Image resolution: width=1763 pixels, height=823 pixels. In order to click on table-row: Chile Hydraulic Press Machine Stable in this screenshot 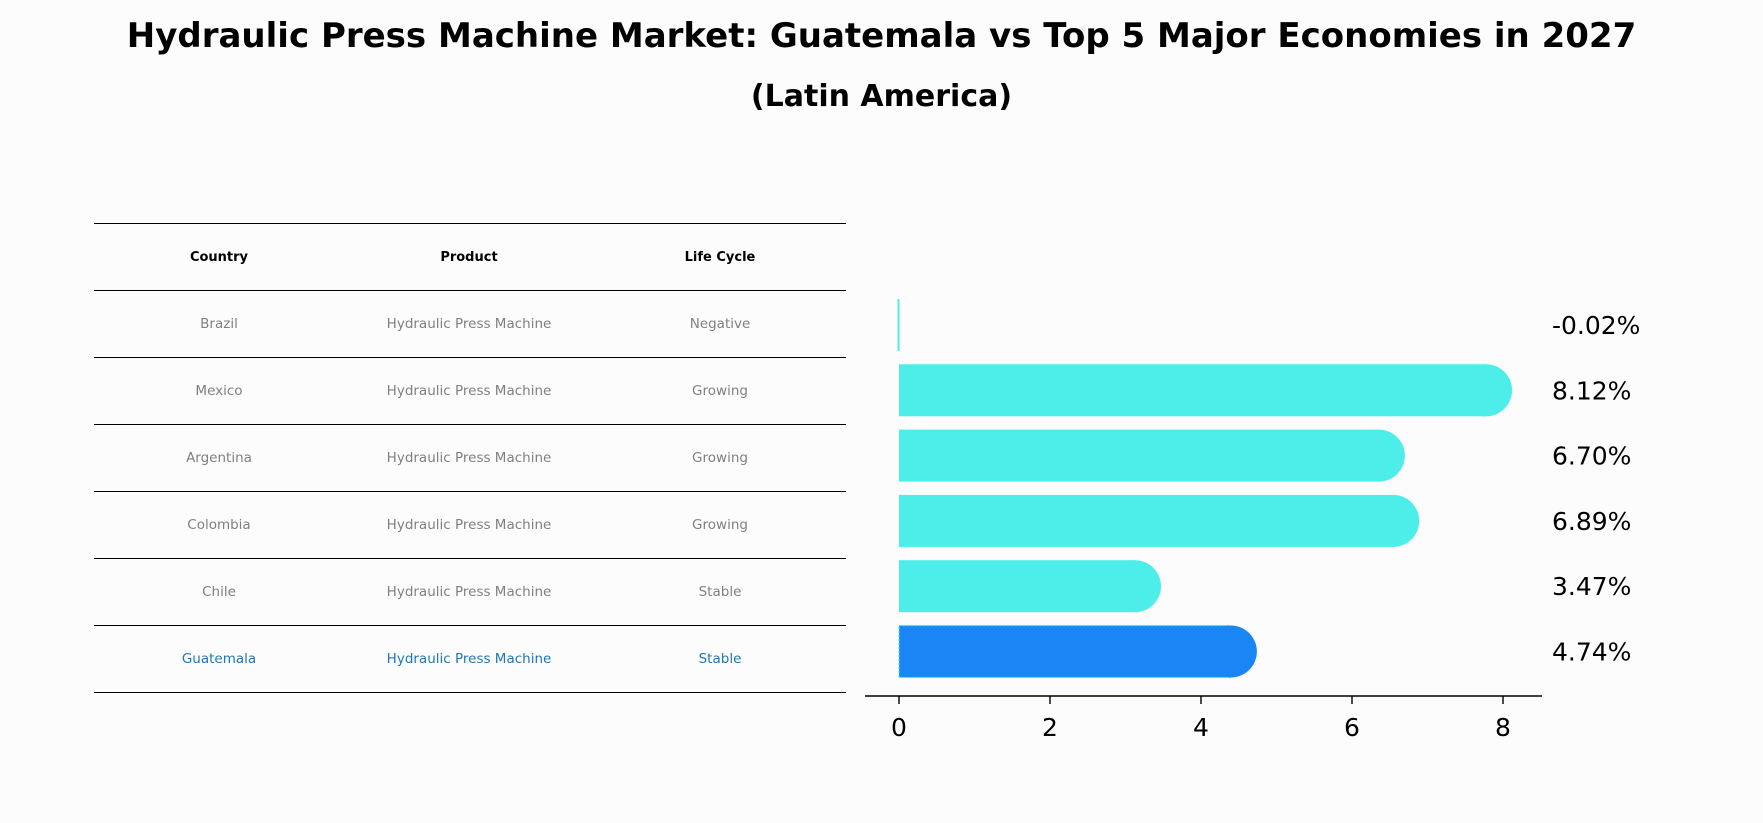, I will do `click(470, 592)`.